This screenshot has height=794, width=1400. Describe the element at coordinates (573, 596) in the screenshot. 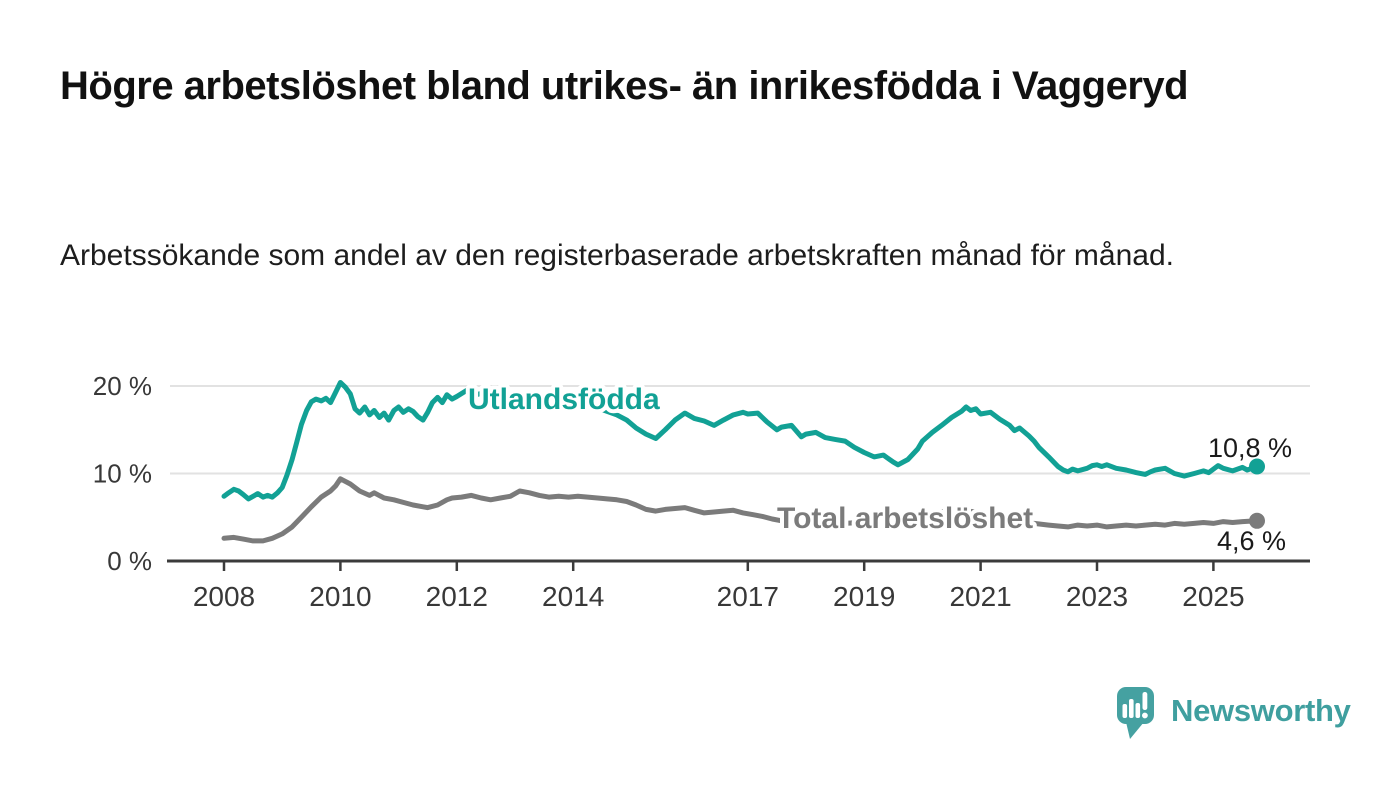

I see `x-tick-label: 2014` at that location.